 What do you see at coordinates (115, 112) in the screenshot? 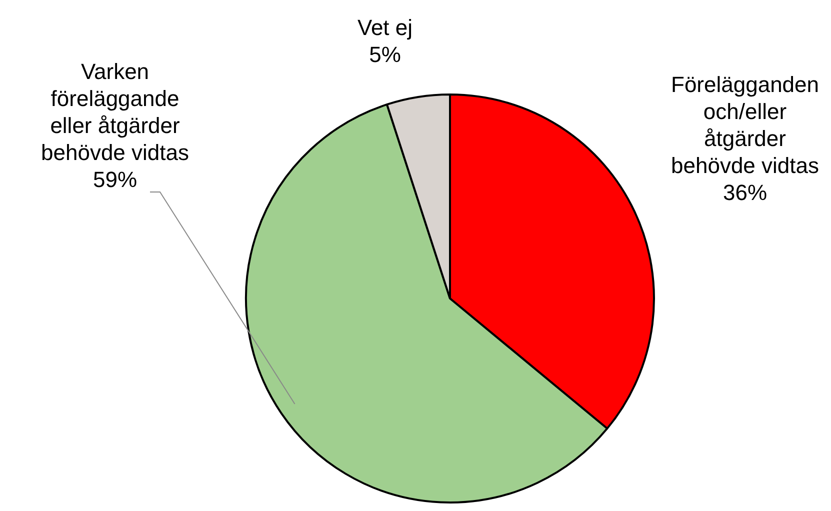
I see `slice-label: Varken föreläggande eller åtgärder behövde vidtas` at bounding box center [115, 112].